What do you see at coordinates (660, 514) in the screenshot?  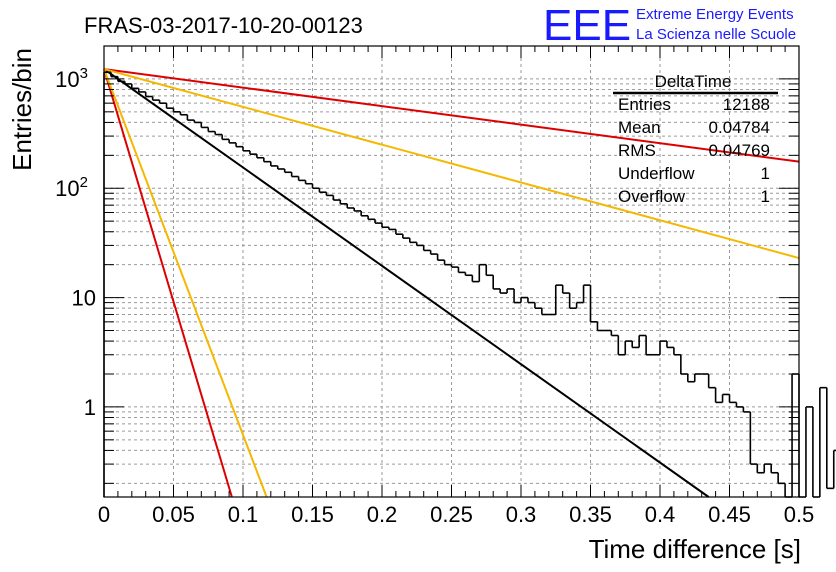 I see `x-tick-label: 0.4` at bounding box center [660, 514].